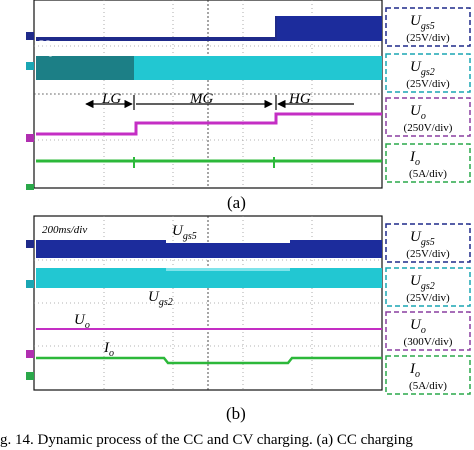 This screenshot has height=450, width=474. Describe the element at coordinates (209, 249) in the screenshot. I see `panel-b-ugs5-trace` at that location.